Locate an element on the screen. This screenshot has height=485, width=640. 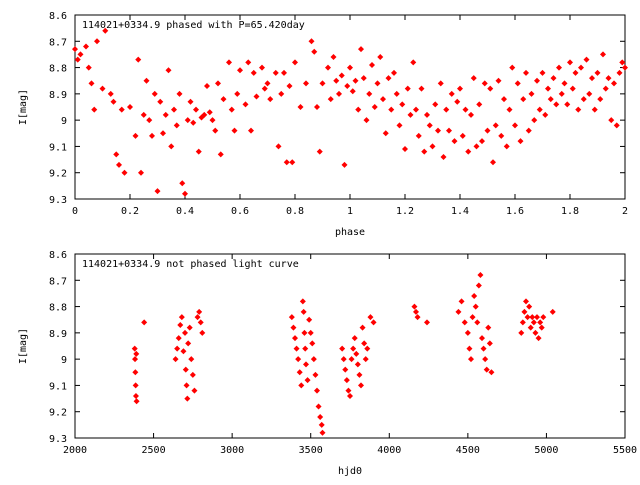
chart2-y-tick-label: 9.2 is located at coordinates (58, 413).